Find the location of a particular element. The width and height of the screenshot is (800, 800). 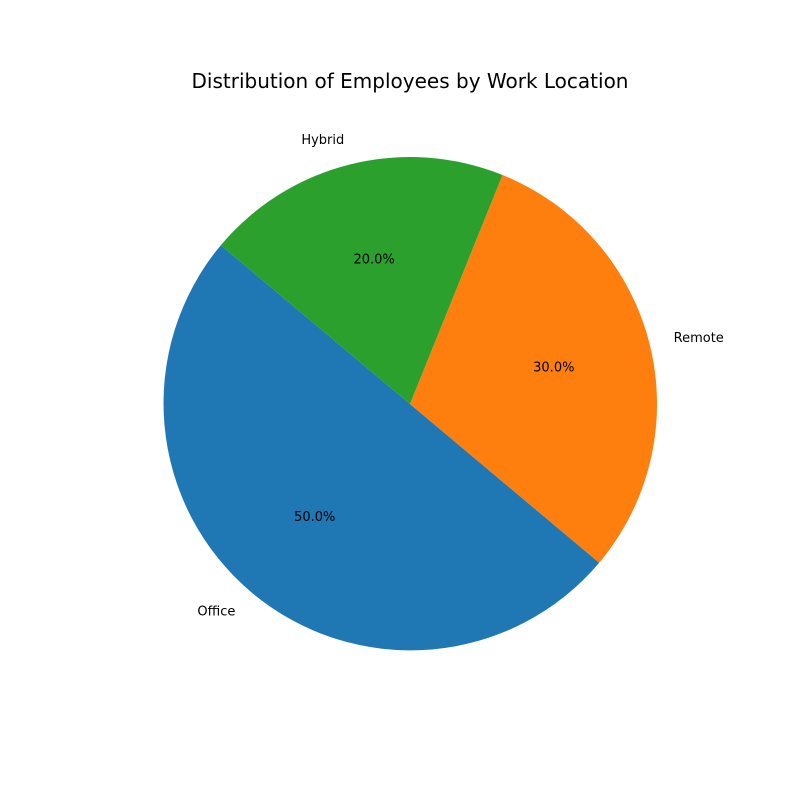

slice-label-office: Office is located at coordinates (216, 612).